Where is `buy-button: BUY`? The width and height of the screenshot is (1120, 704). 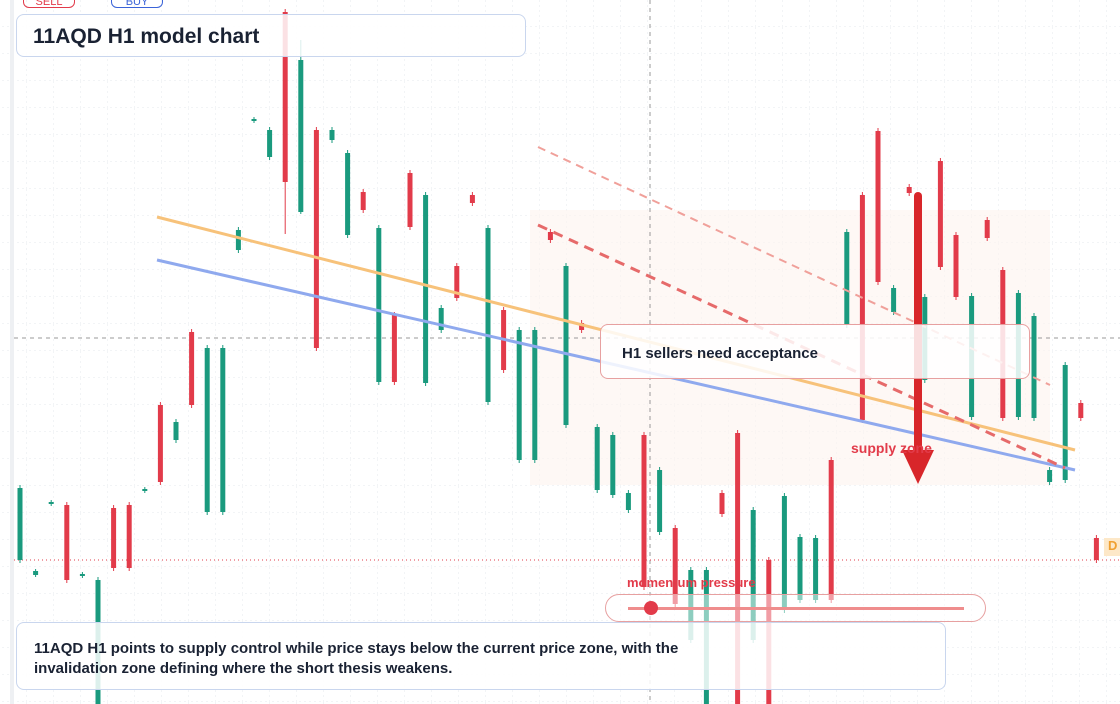
buy-button: BUY is located at coordinates (137, 4).